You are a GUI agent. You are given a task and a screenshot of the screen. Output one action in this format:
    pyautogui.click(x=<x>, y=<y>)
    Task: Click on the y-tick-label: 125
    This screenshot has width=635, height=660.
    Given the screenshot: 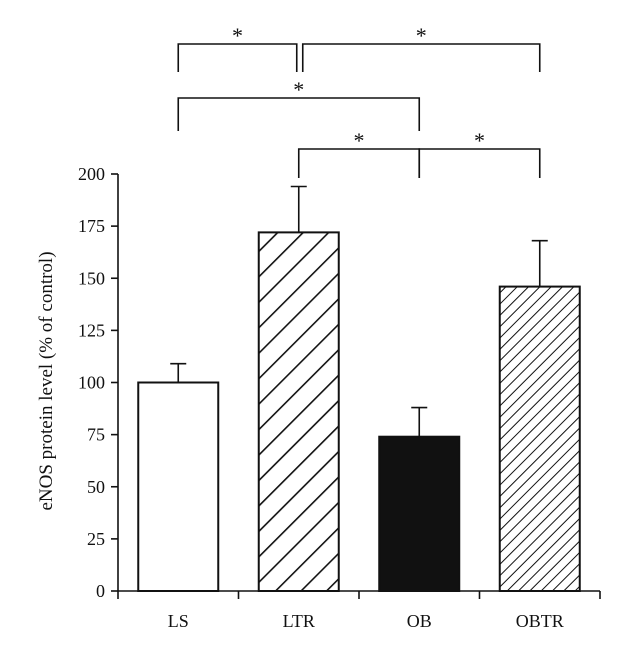 What is the action you would take?
    pyautogui.click(x=91, y=330)
    